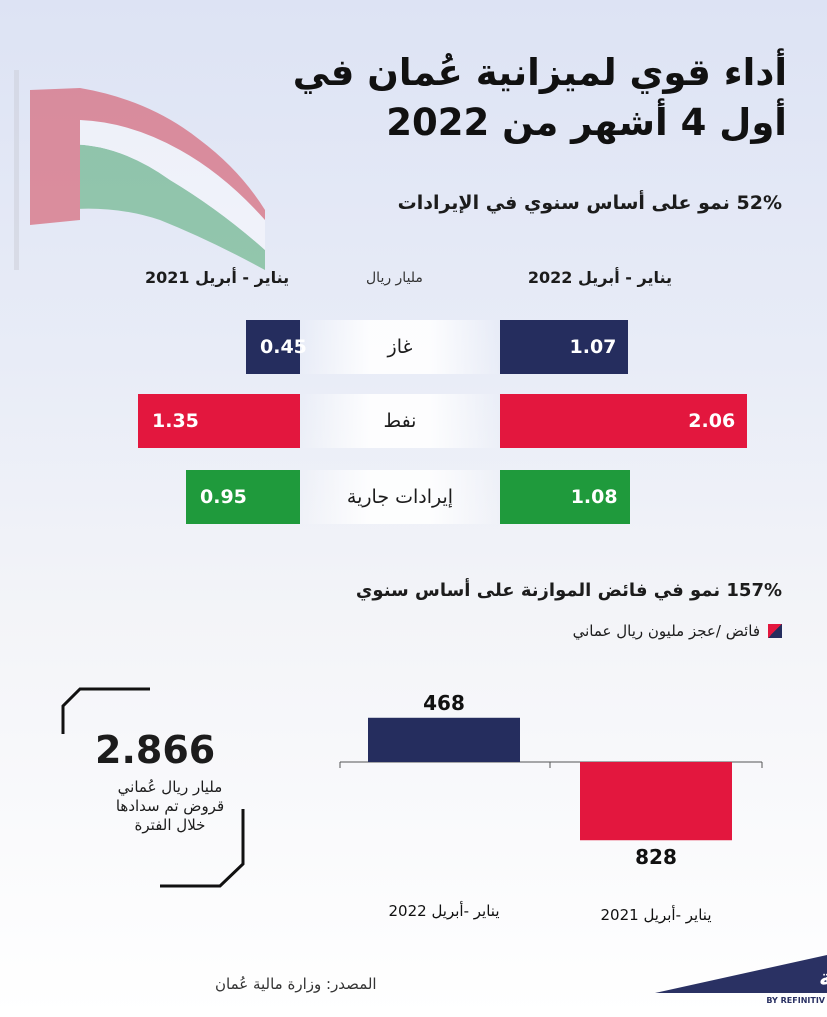  Describe the element at coordinates (400, 347) in the screenshot. I see `category-label-gas: غاز` at that location.